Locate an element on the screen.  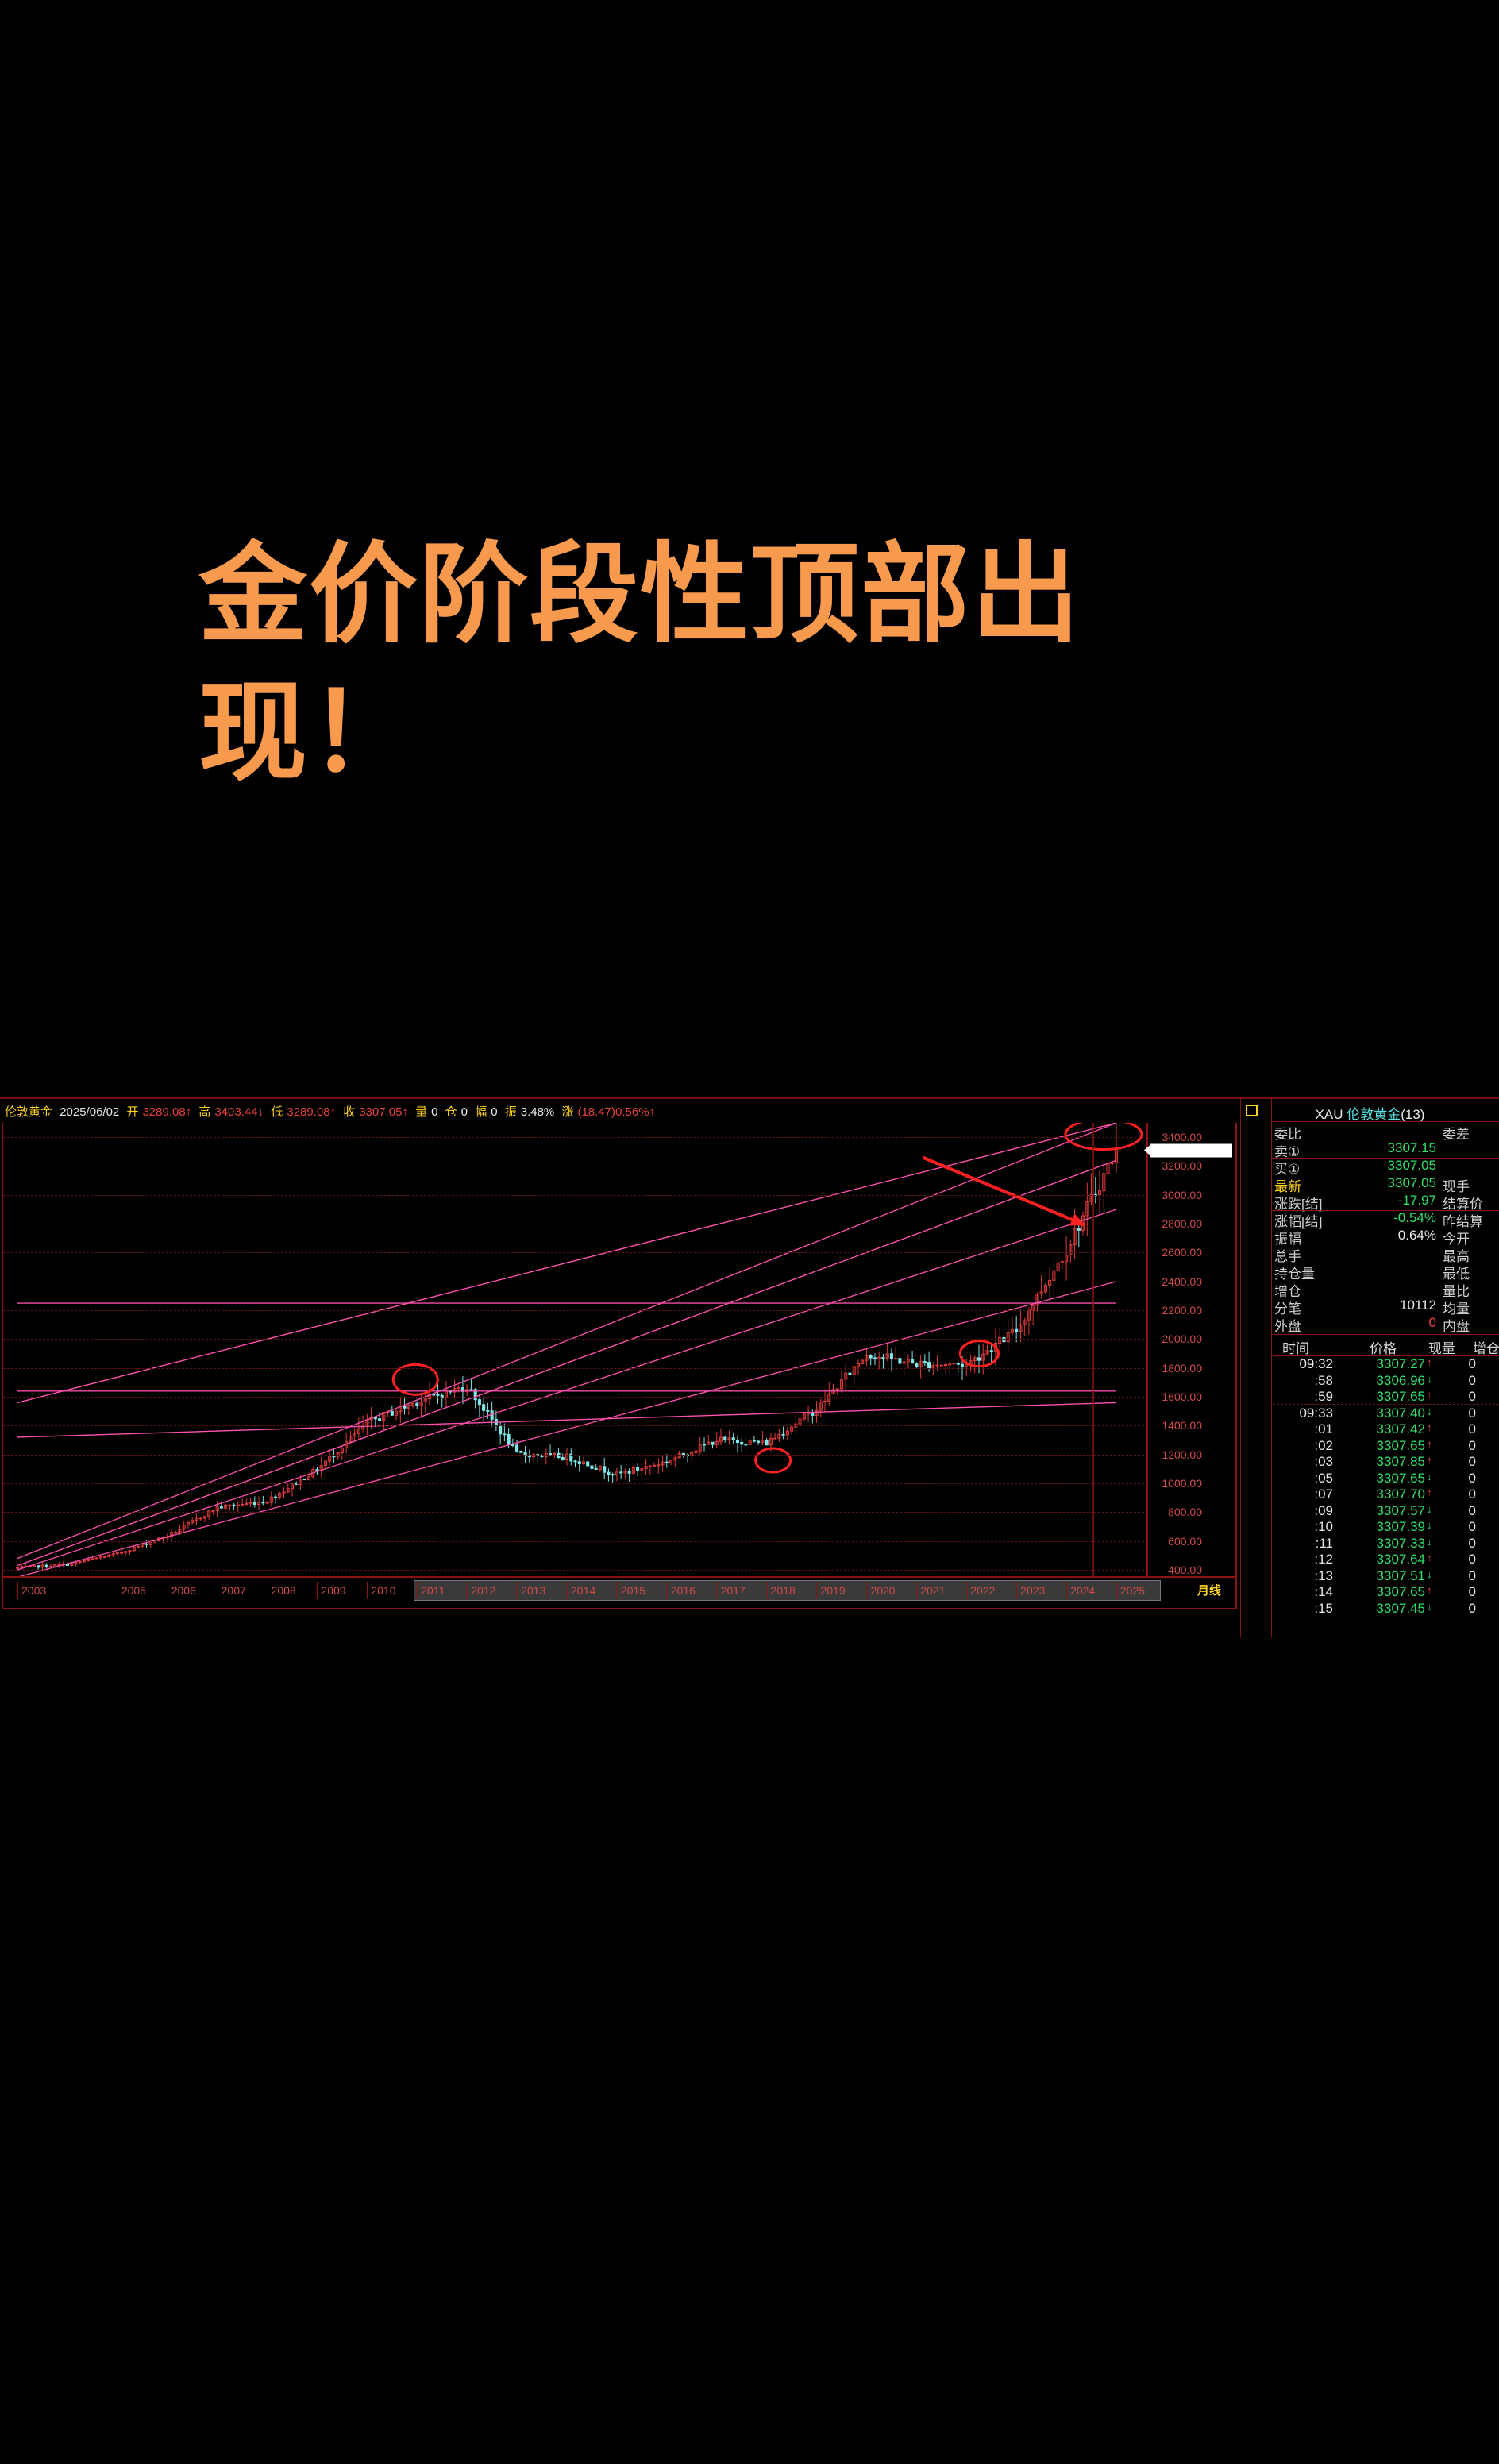
tick-time: :07 is located at coordinates (1323, 1494).